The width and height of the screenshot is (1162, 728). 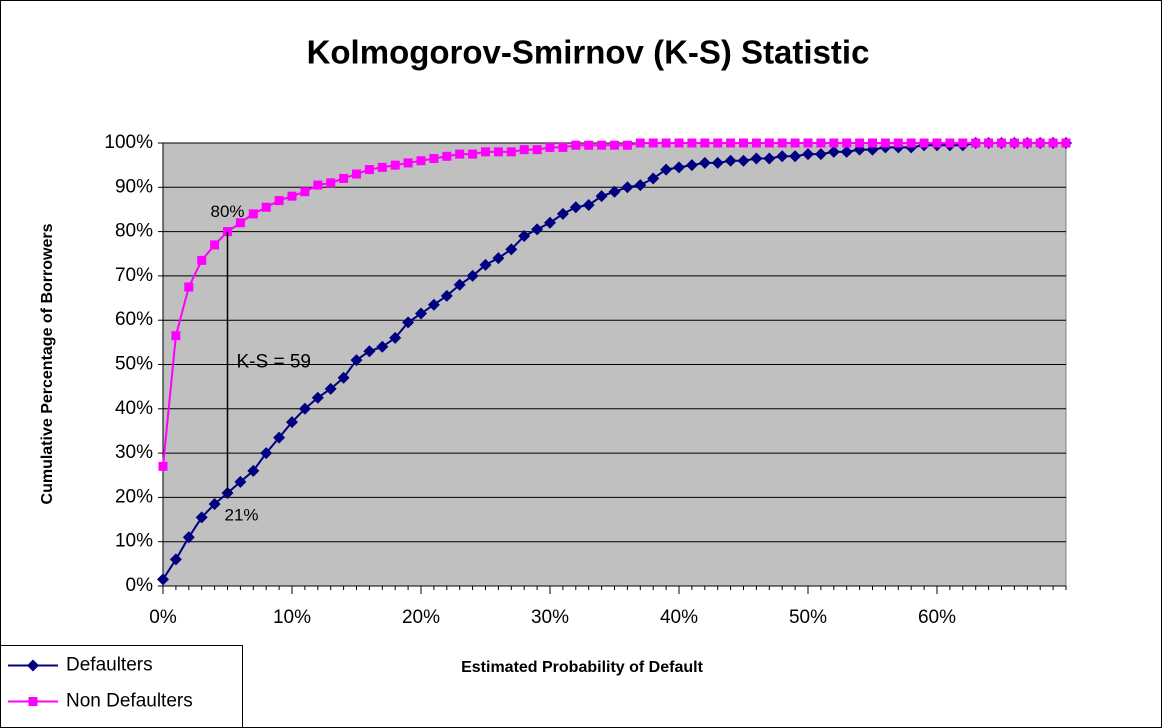 What do you see at coordinates (134, 319) in the screenshot?
I see `y-tick-label: 60%` at bounding box center [134, 319].